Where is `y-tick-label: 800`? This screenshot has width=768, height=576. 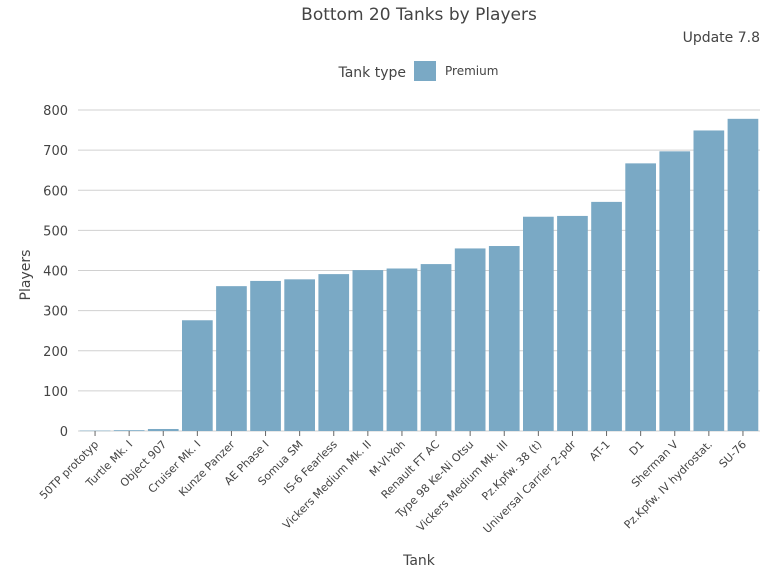
y-tick-label: 800 is located at coordinates (55, 111).